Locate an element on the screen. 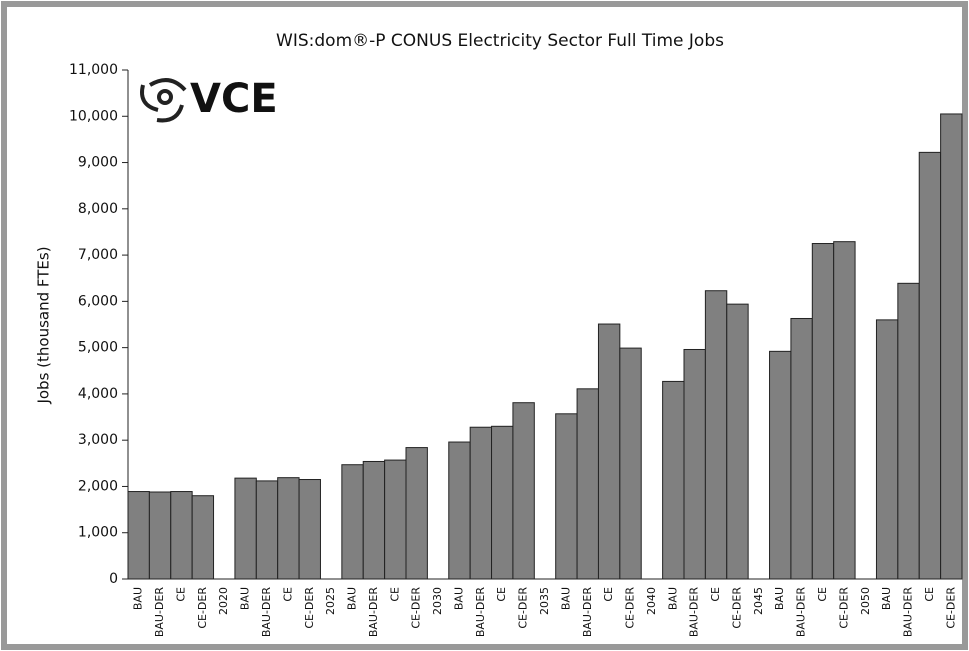  x-tick-label: 2045 is located at coordinates (758, 601).